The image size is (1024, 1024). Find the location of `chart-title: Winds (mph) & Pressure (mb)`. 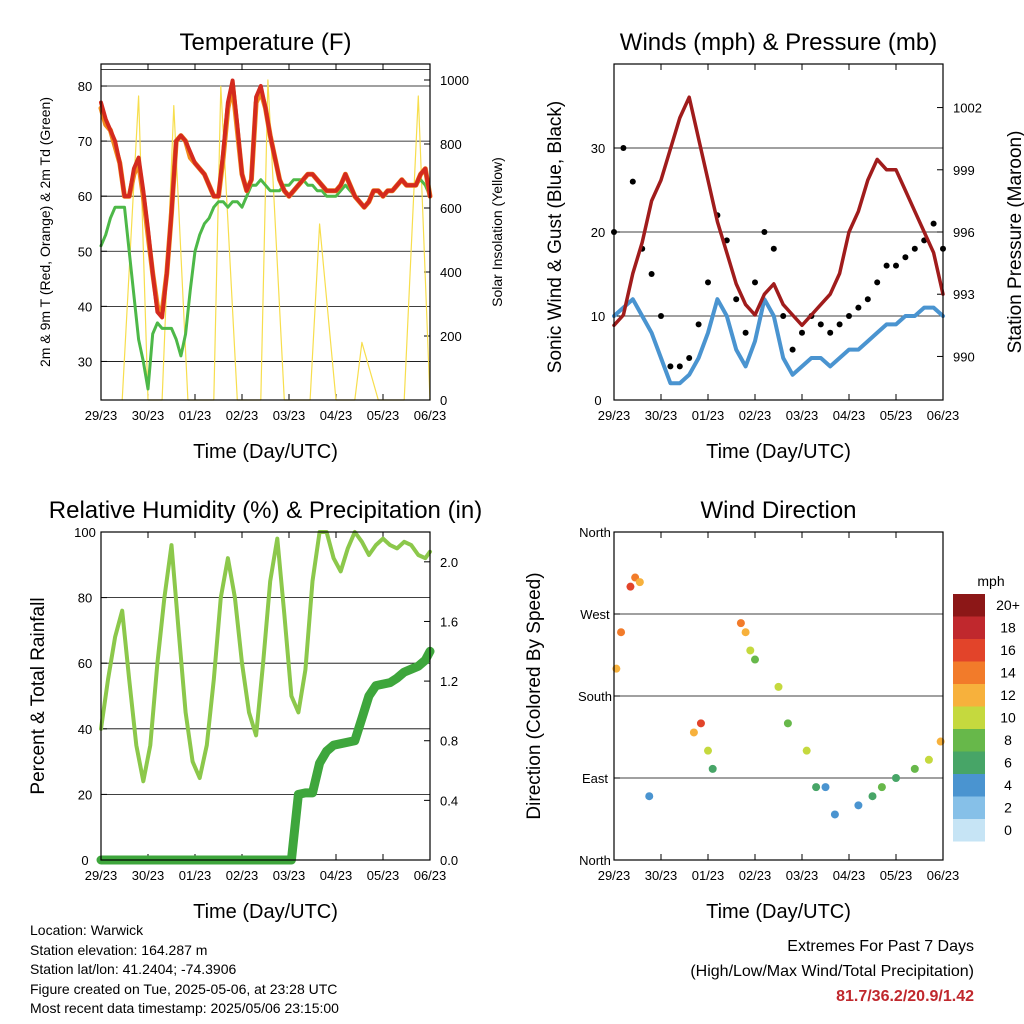

chart-title: Winds (mph) & Pressure (mb) is located at coordinates (778, 42).